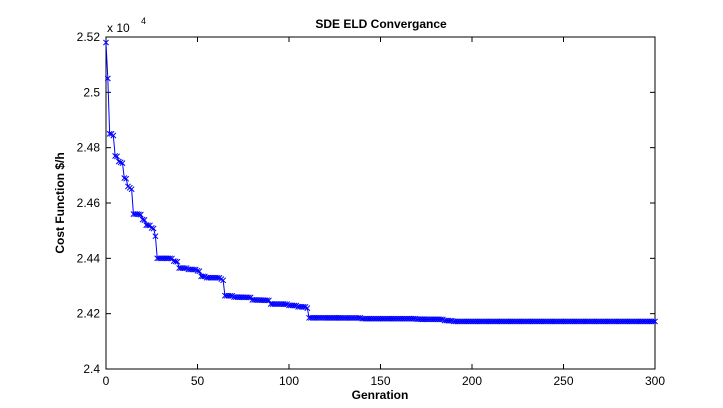 The width and height of the screenshot is (723, 408). What do you see at coordinates (89, 37) in the screenshot?
I see `y-tick-label: 2.52` at bounding box center [89, 37].